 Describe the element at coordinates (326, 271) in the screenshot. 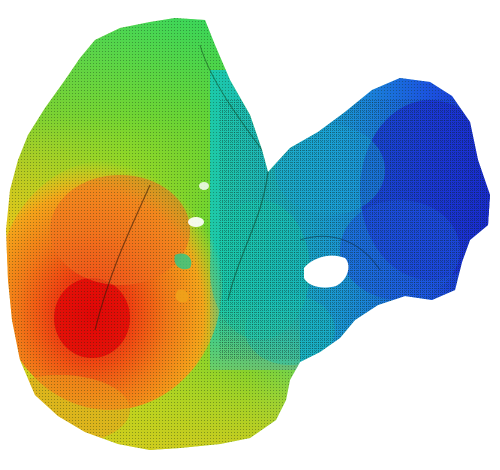

I see `hole` at that location.